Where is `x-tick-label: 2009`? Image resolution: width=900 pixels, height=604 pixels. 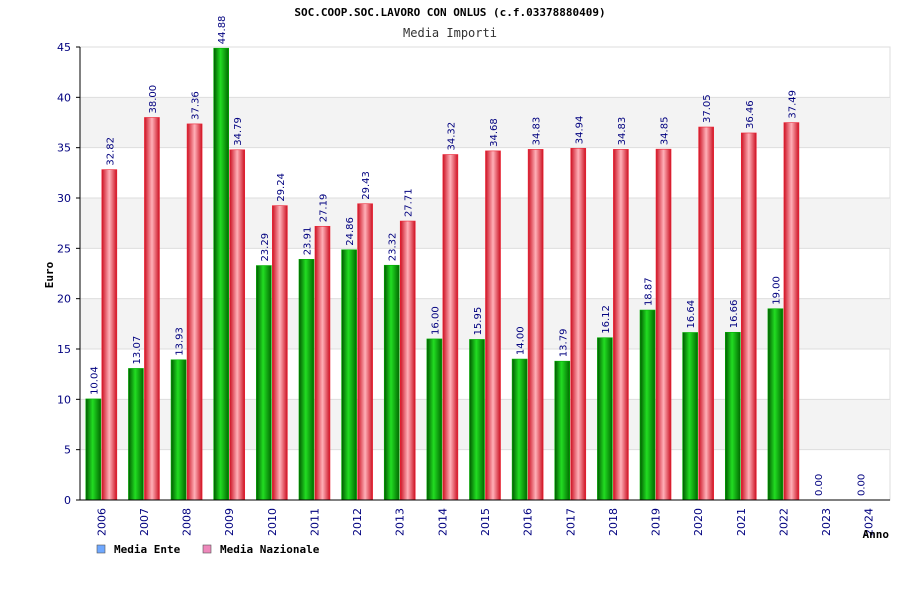 x-tick-label: 2009 is located at coordinates (229, 522).